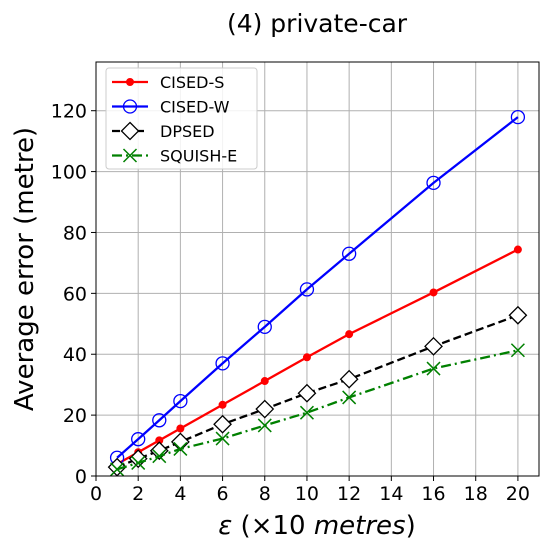 This screenshot has width=551, height=550. Describe the element at coordinates (195, 107) in the screenshot. I see `legend-label: CISED-W` at that location.